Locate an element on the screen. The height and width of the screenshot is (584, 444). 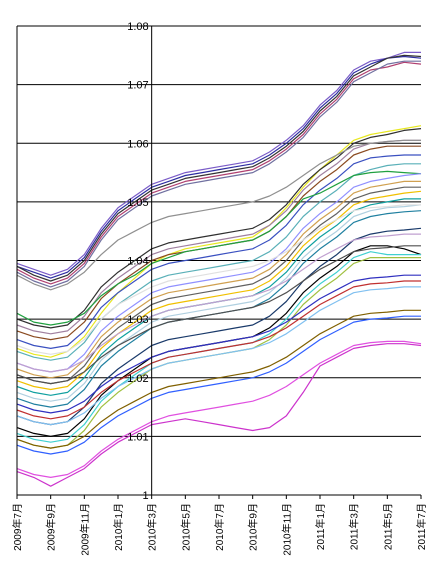
x-tick-label: 2010年7月 is located at coordinates (219, 527).